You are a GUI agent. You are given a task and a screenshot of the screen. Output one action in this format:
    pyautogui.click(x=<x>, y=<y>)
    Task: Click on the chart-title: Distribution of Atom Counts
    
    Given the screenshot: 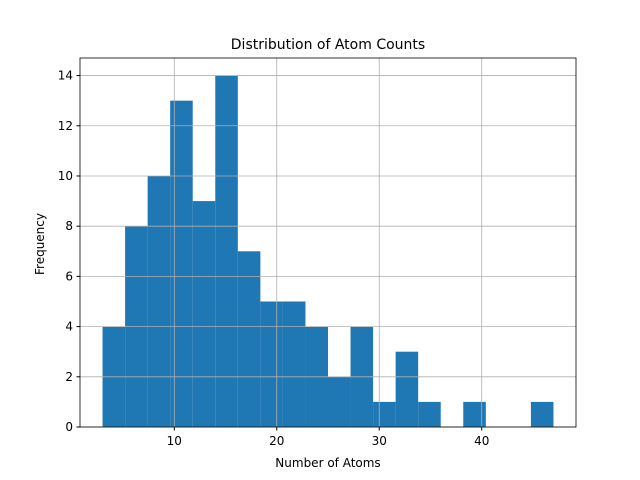 What is the action you would take?
    pyautogui.click(x=328, y=45)
    